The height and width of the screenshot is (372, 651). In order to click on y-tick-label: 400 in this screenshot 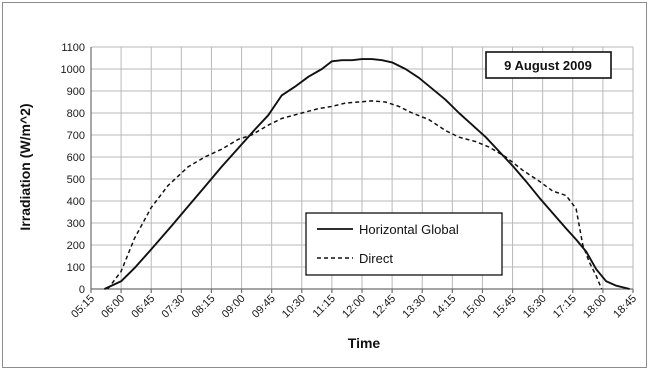, I will do `click(76, 202)`.